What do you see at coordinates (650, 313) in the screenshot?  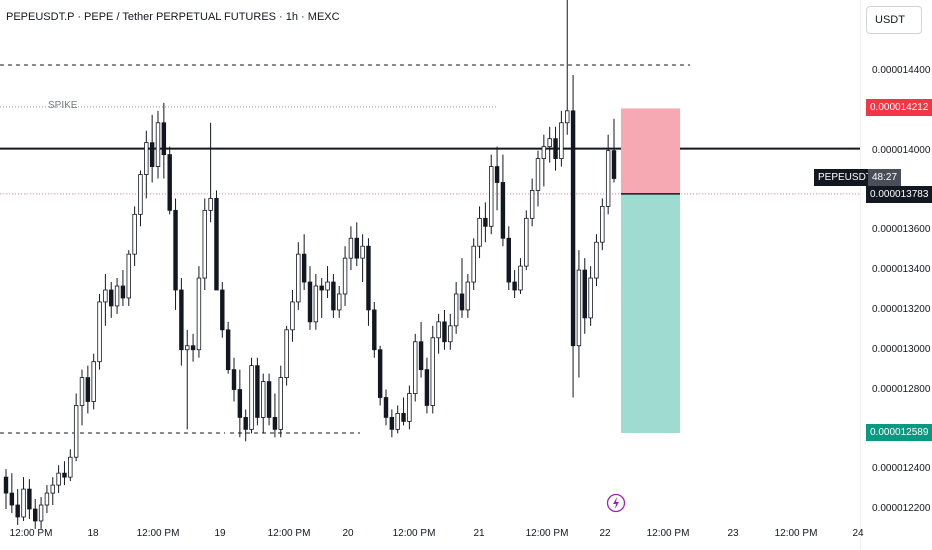 I see `take-profit-zone` at bounding box center [650, 313].